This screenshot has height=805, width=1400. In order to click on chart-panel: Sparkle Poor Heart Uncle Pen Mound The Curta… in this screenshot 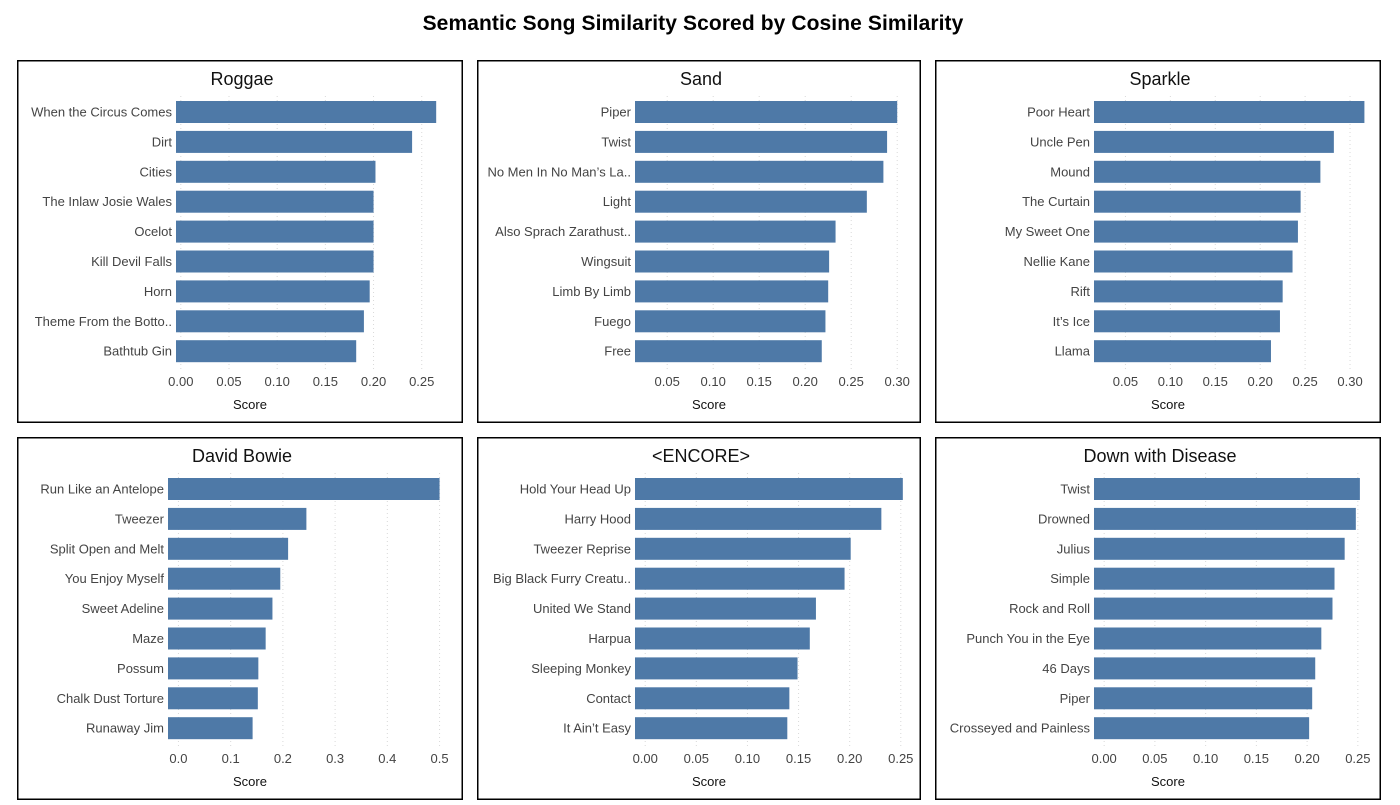, I will do `click(1158, 241)`.